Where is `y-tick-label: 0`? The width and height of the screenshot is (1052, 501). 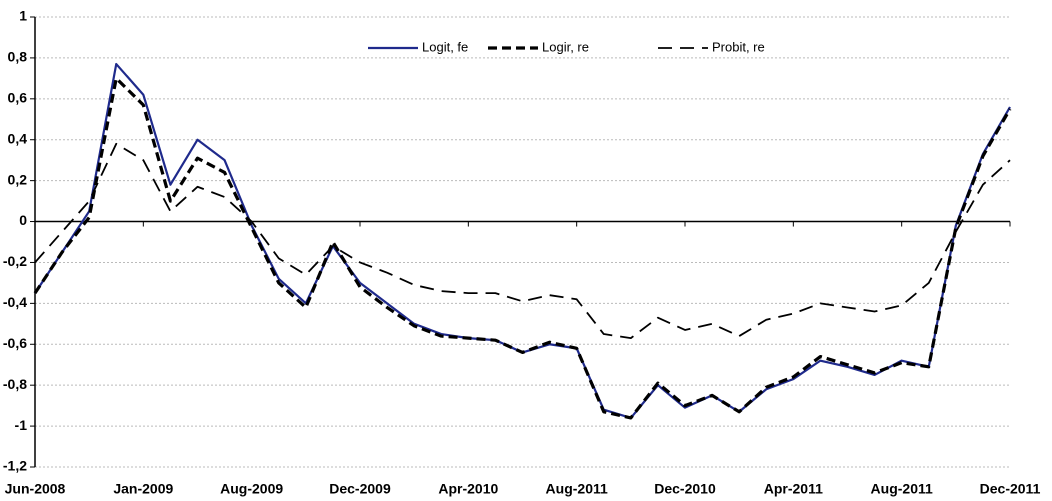
y-tick-label: 0 is located at coordinates (23, 220).